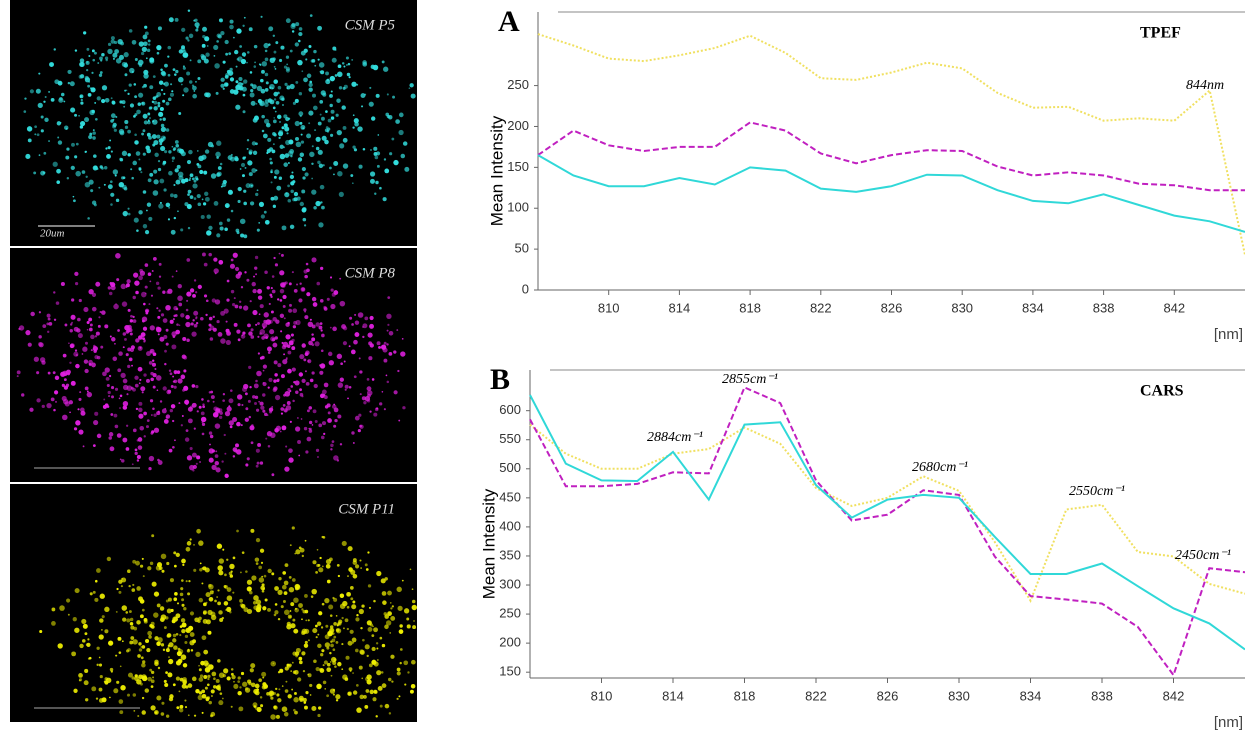  I want to click on x-tick-label: 842, so click(1174, 307).